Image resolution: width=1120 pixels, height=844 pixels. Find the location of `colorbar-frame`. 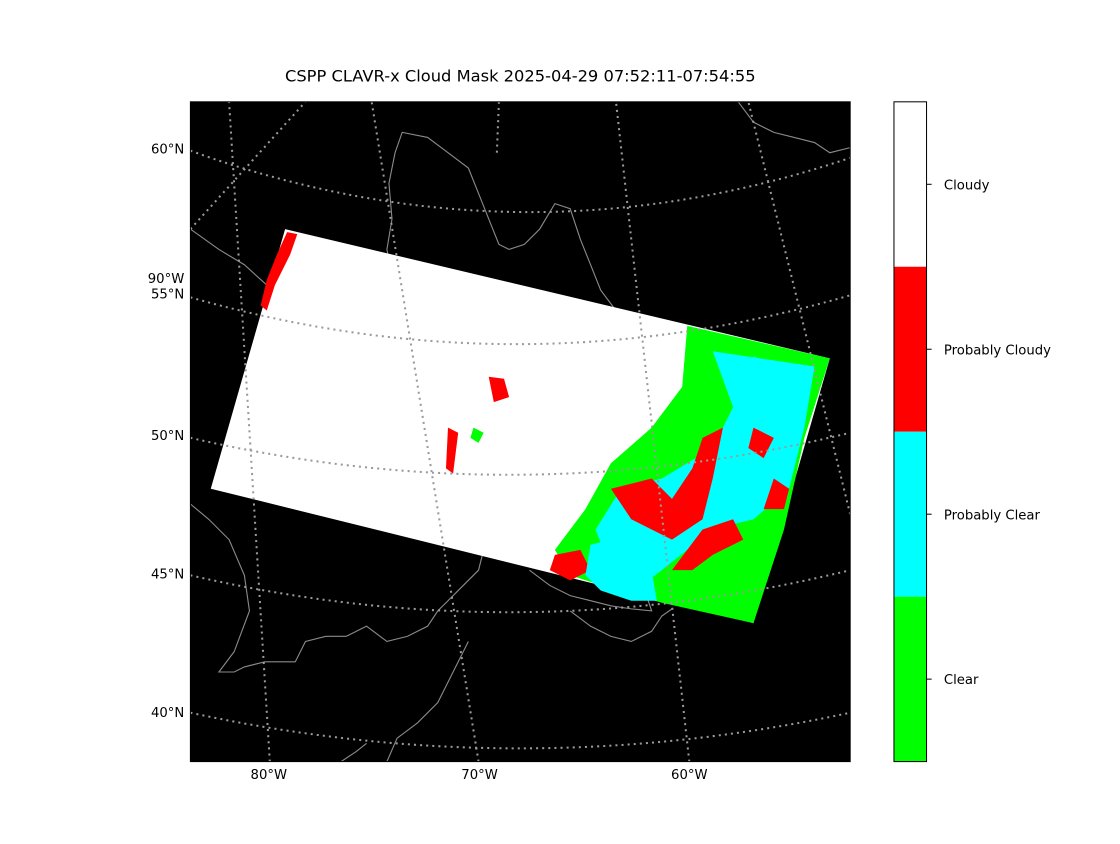

colorbar-frame is located at coordinates (910, 432).